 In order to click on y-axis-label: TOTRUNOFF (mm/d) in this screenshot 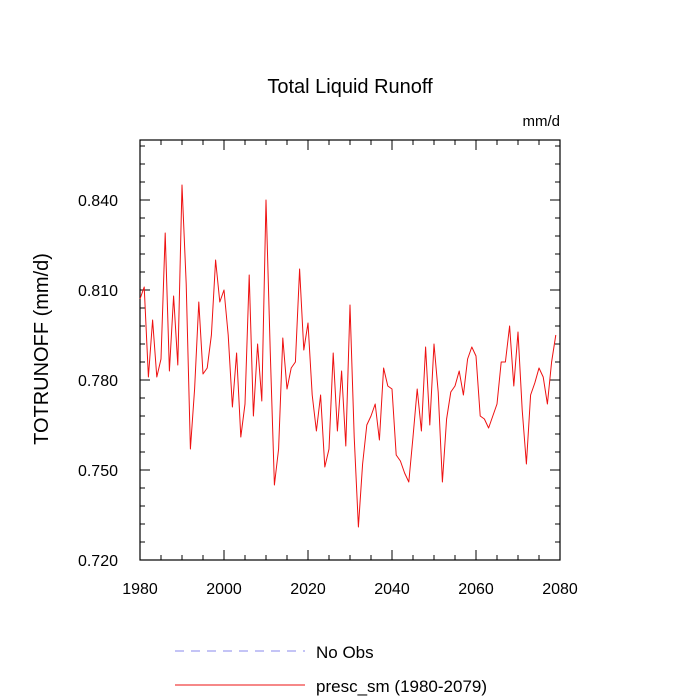, I will do `click(42, 349)`.